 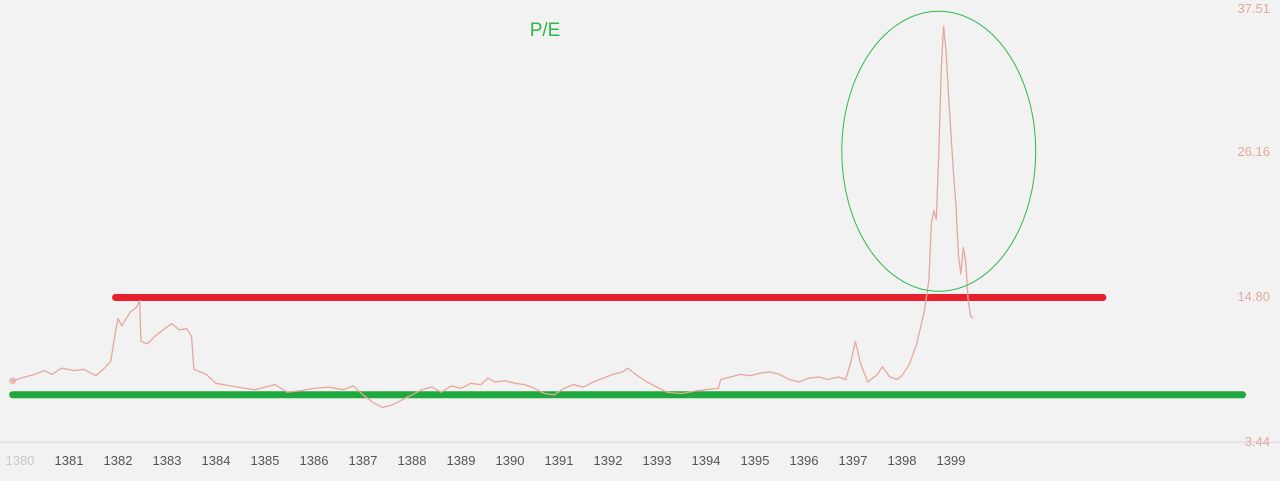 What do you see at coordinates (216, 460) in the screenshot?
I see `x-tick-label: 1384` at bounding box center [216, 460].